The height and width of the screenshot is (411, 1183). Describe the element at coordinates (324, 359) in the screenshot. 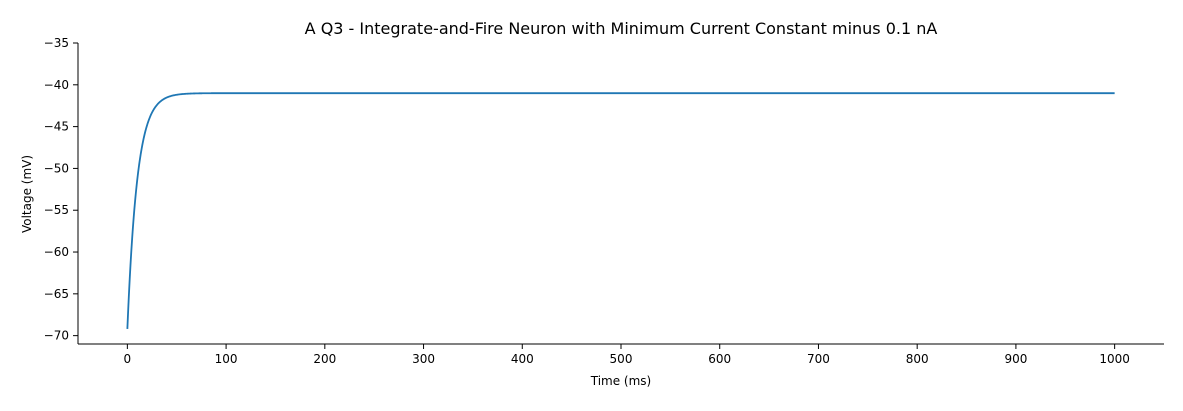

I see `x-tick-label: 200` at that location.